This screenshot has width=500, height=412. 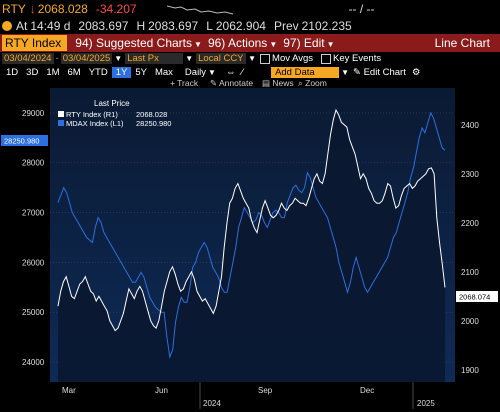 I want to click on security-field: RTY Index, so click(x=35, y=43).